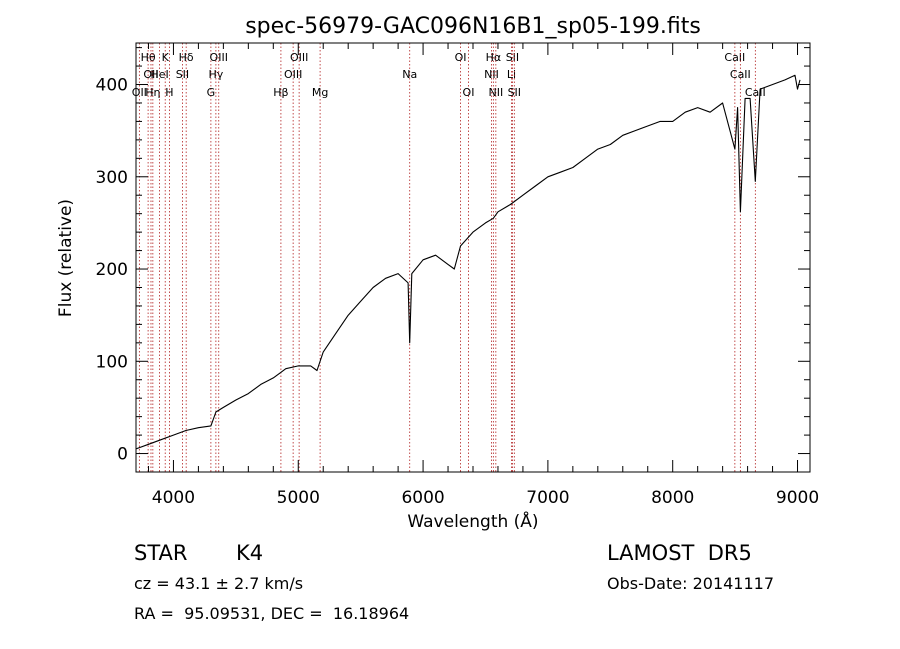 The height and width of the screenshot is (649, 900). I want to click on line-marker-label: G, so click(211, 92).